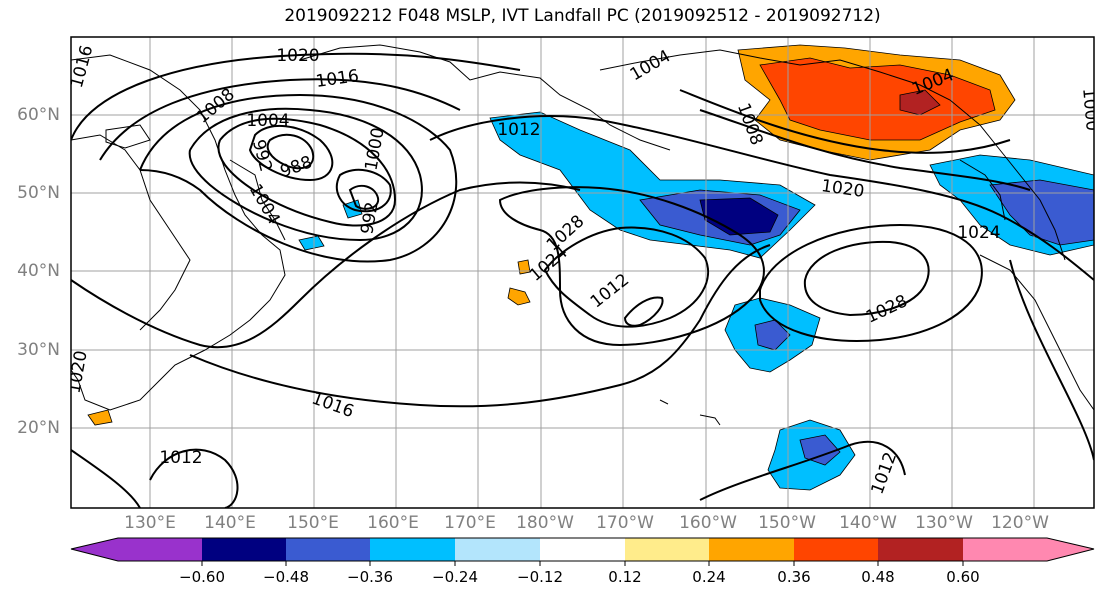 The height and width of the screenshot is (601, 1105). I want to click on colorbar, so click(582, 551).